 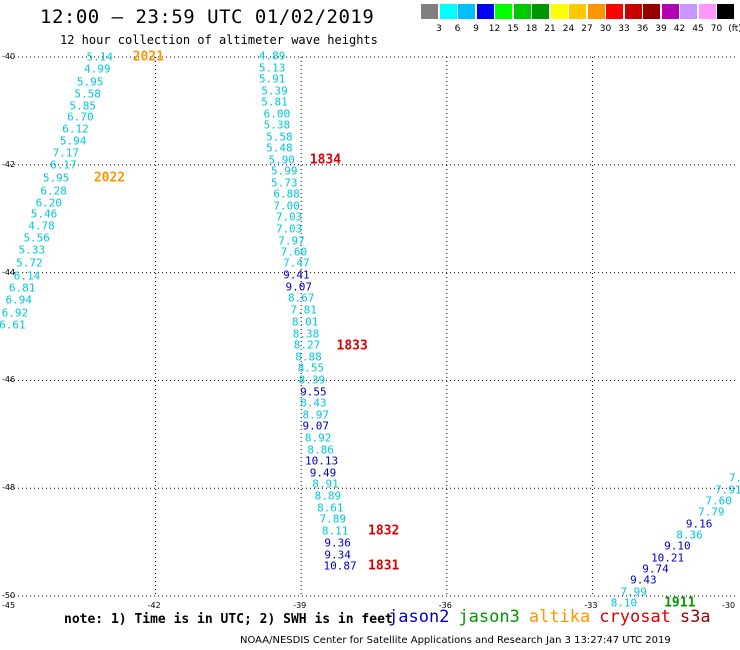 What do you see at coordinates (22, 288) in the screenshot?
I see `wave-height-value: 6.81` at bounding box center [22, 288].